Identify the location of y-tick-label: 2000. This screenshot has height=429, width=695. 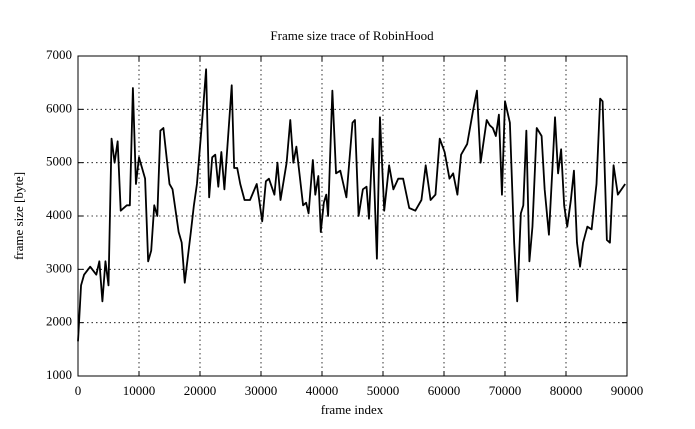
(59, 321).